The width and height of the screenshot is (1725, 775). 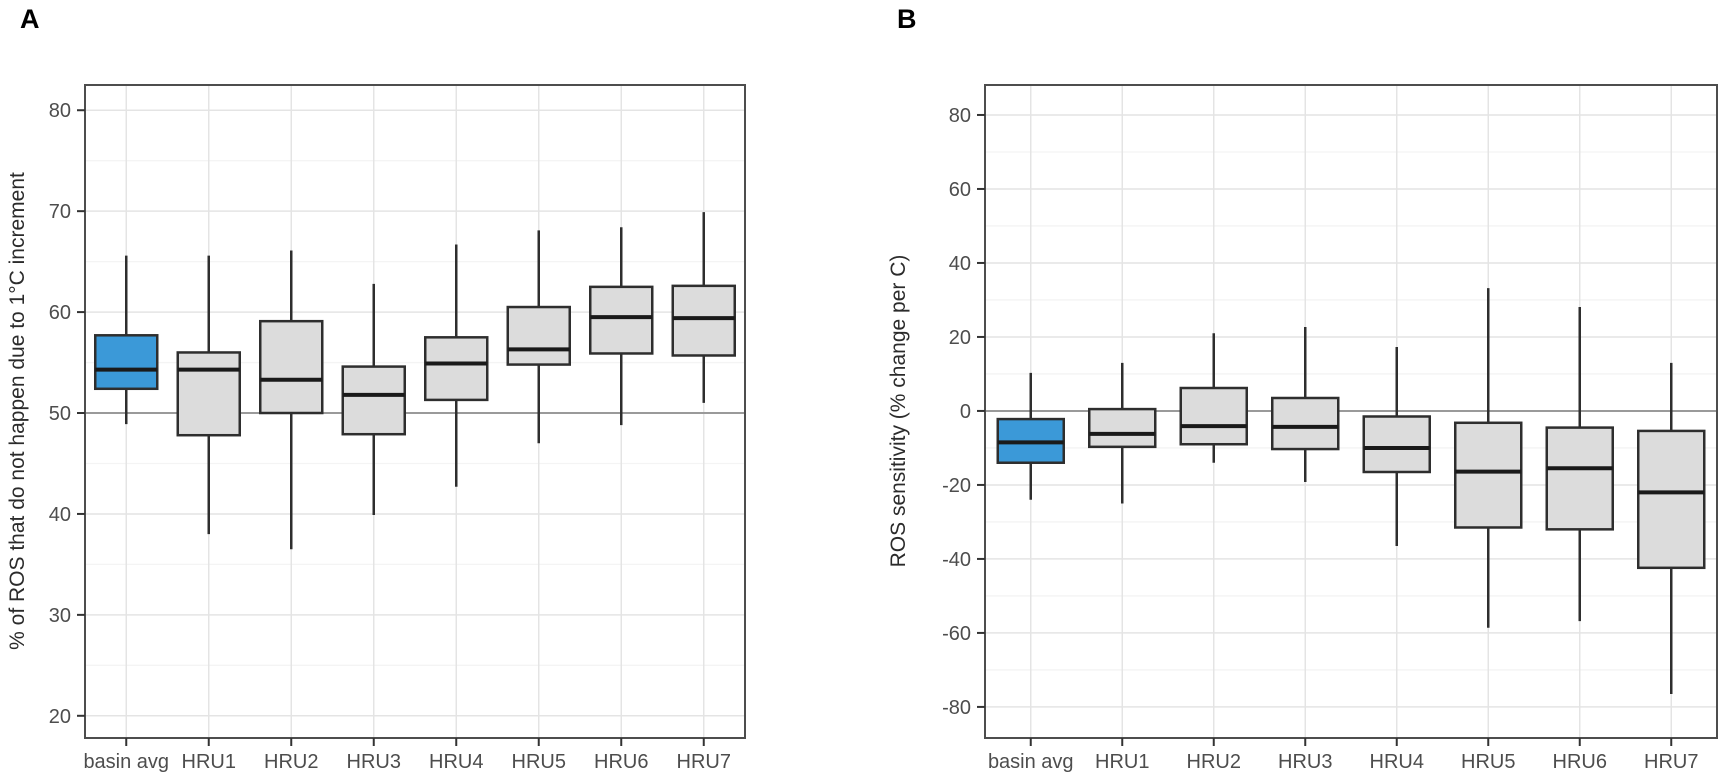 I want to click on y-tick-label: -20, so click(x=956, y=486).